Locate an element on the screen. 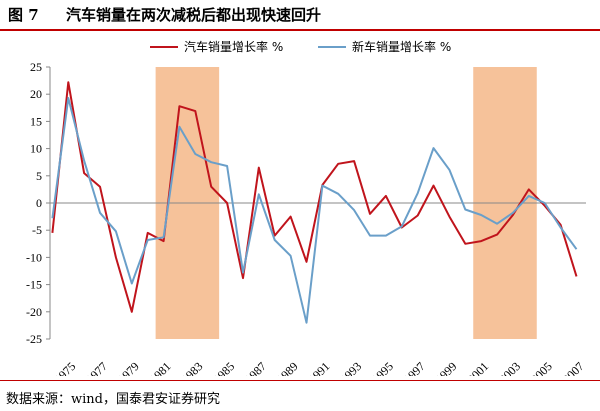 The image size is (600, 411). figure-title: 汽车销量在两次减税后都出现快速回升 is located at coordinates (194, 15).